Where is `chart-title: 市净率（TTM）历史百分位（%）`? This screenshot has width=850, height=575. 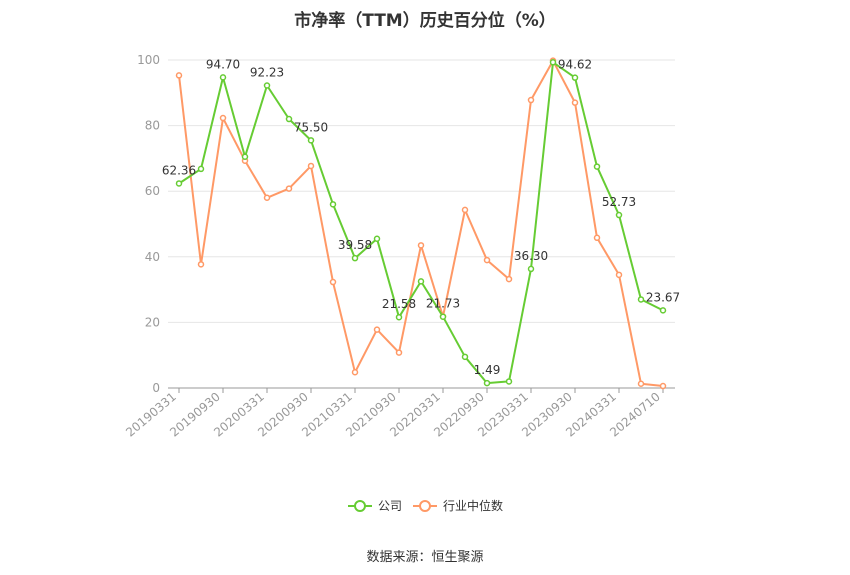
chart-title: 市净率（TTM）历史百分位（%） is located at coordinates (425, 21).